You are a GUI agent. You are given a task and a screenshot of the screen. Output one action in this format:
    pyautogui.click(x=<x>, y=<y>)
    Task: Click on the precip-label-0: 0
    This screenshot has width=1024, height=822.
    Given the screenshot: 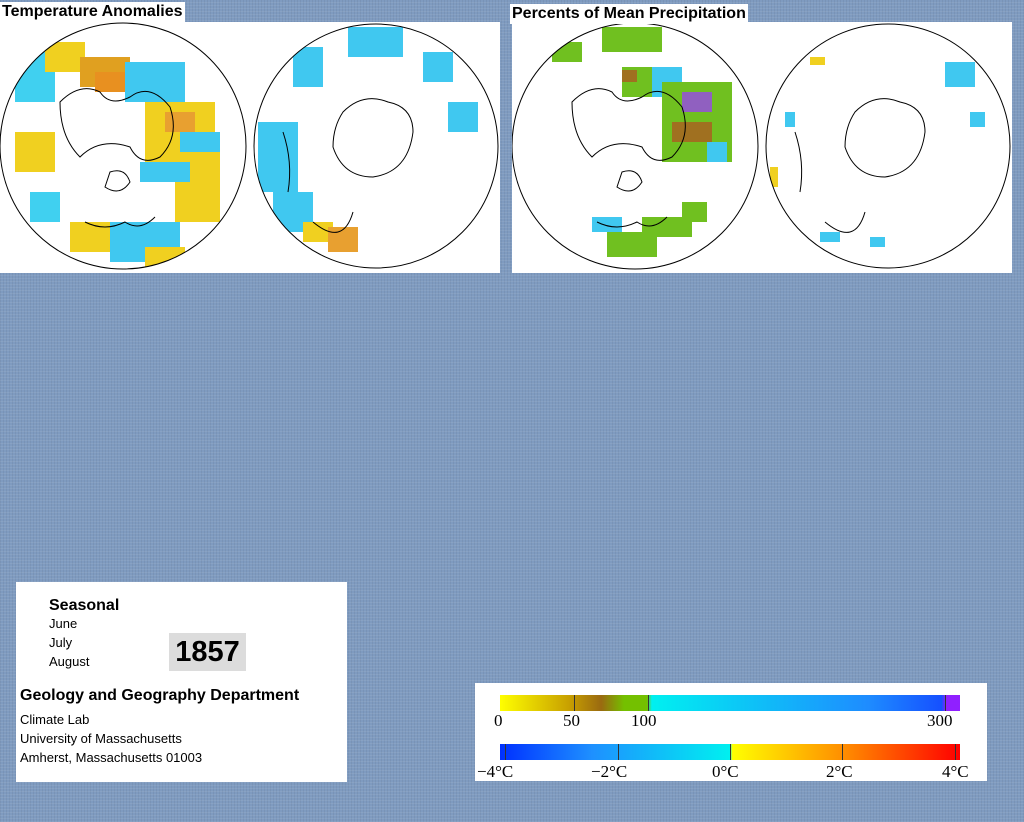 What is the action you would take?
    pyautogui.click(x=498, y=720)
    